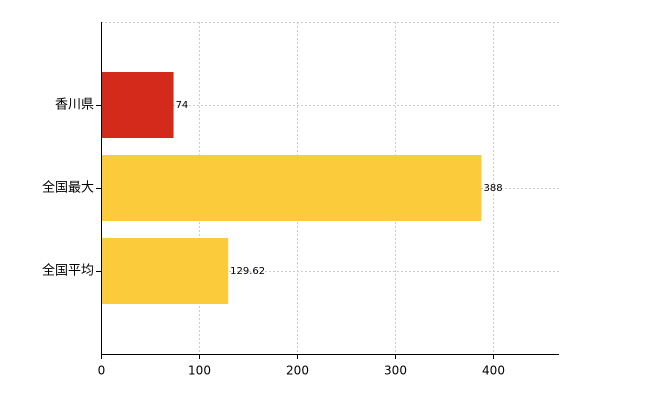  Describe the element at coordinates (297, 371) in the screenshot. I see `x-tick-label: 200` at that location.